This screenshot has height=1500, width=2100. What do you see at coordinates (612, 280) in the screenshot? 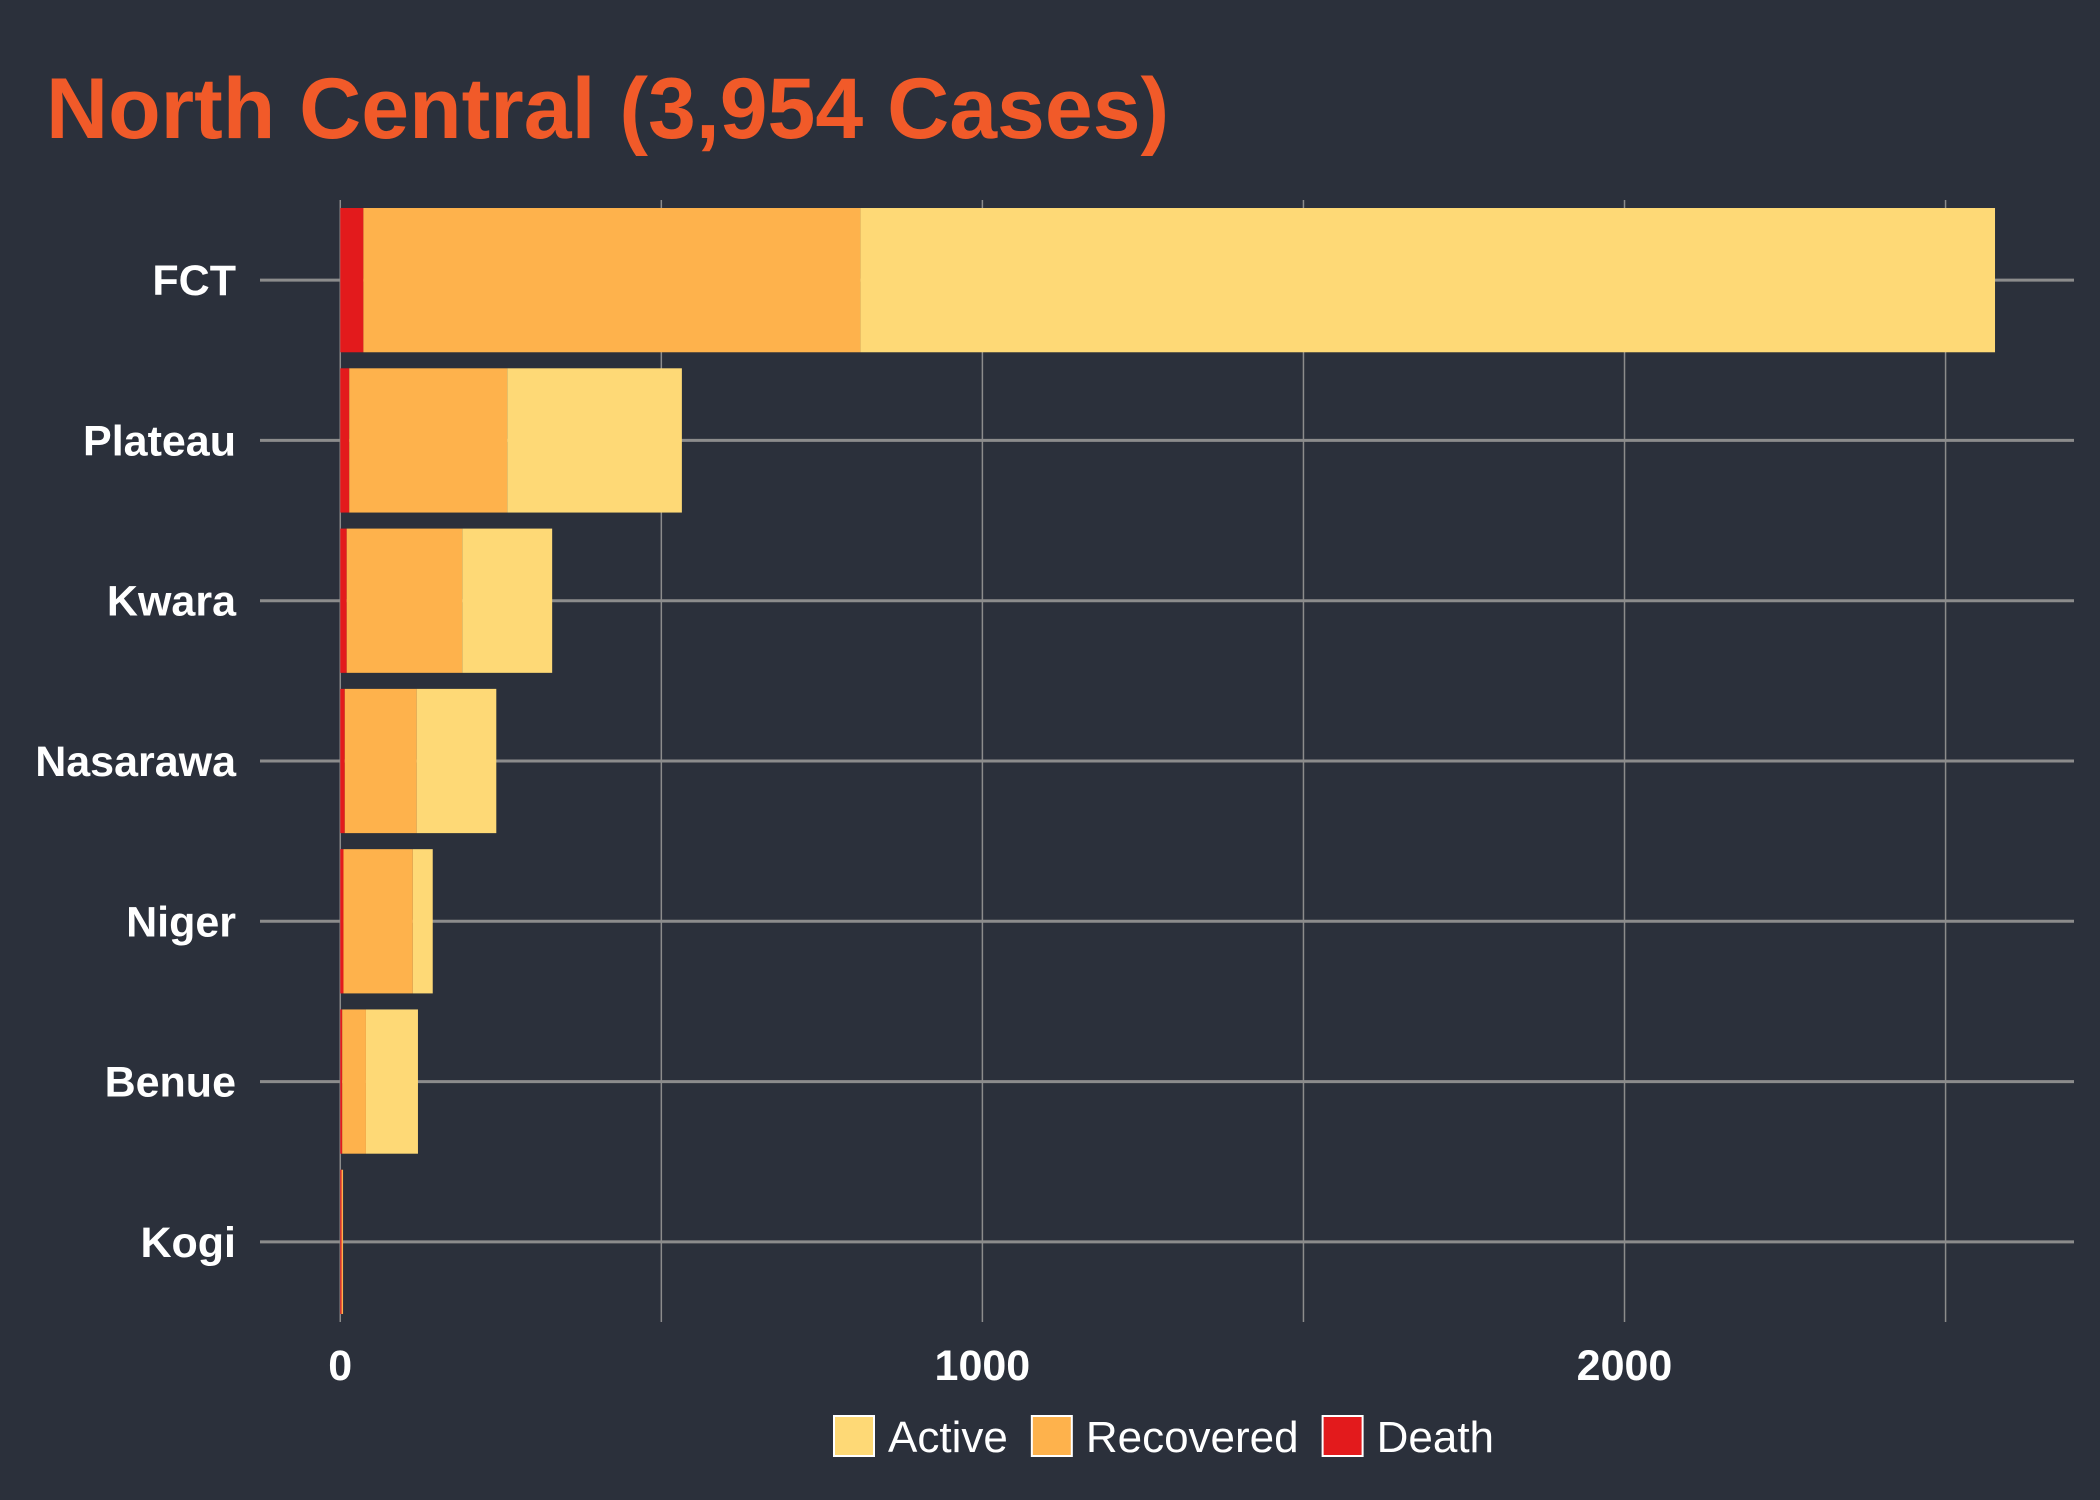
I see `bar-recovered-fct` at bounding box center [612, 280].